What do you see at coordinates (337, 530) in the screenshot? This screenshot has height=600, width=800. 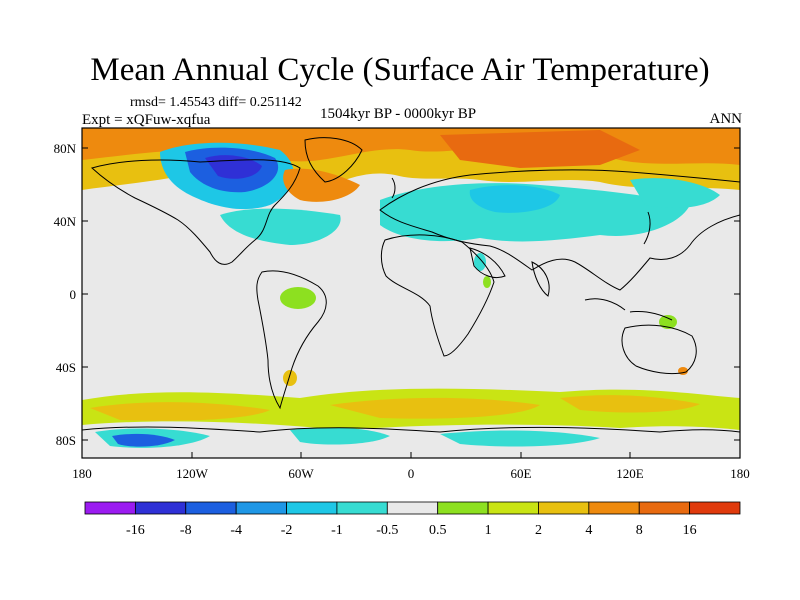 I see `colorbar-label: -1` at bounding box center [337, 530].